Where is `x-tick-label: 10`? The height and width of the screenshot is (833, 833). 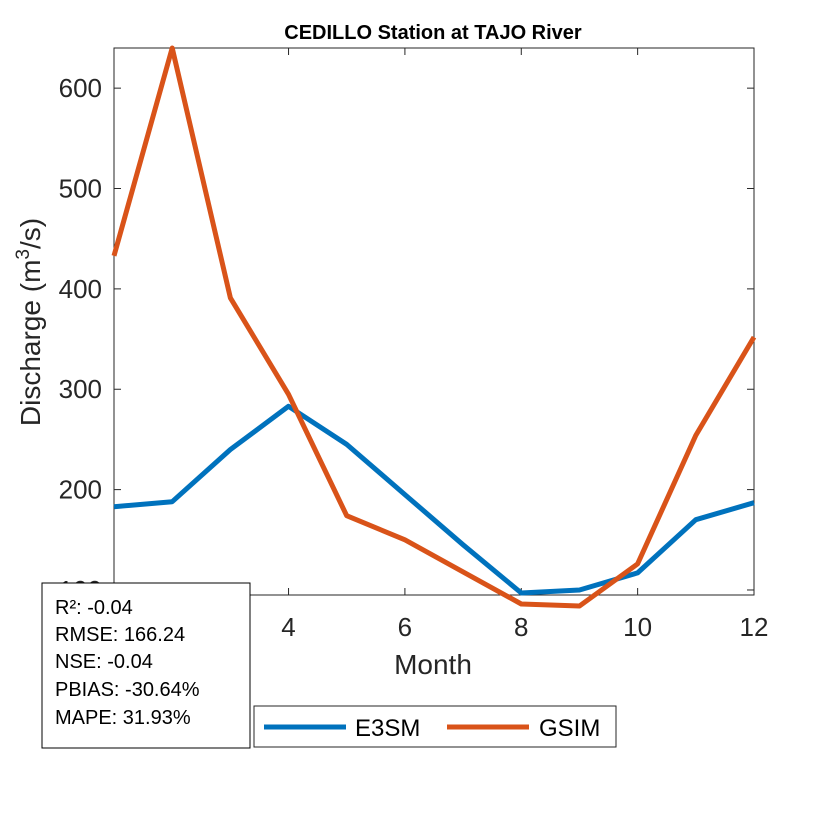
x-tick-label: 10 is located at coordinates (637, 627).